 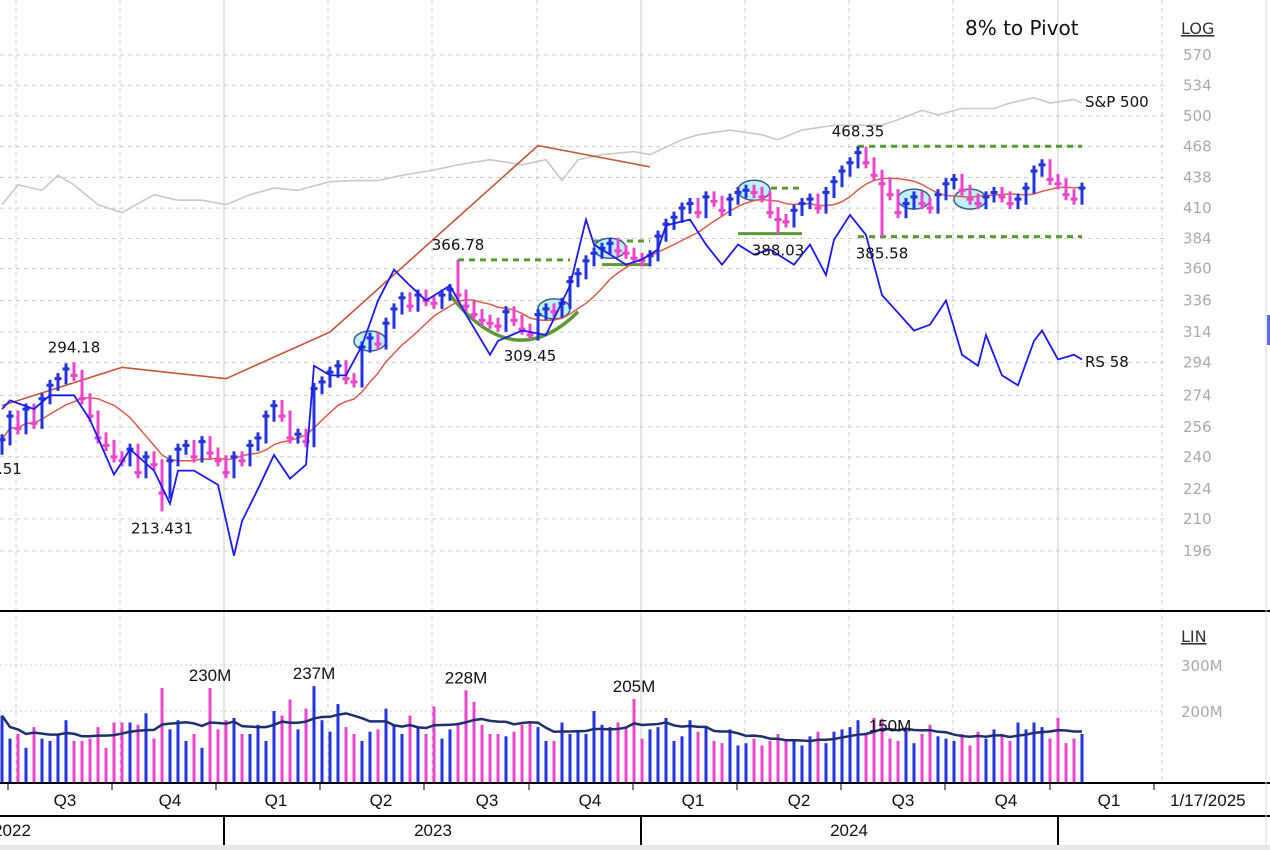 I want to click on volume-annotation: 230M, so click(x=210, y=675).